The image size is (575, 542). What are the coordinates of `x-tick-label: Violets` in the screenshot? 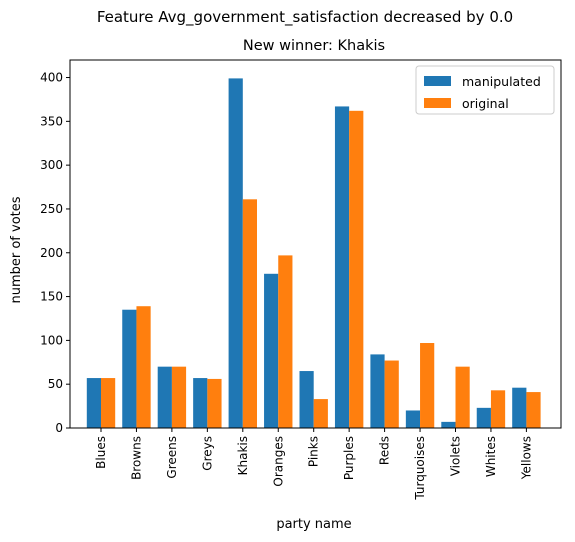 It's located at (456, 456).